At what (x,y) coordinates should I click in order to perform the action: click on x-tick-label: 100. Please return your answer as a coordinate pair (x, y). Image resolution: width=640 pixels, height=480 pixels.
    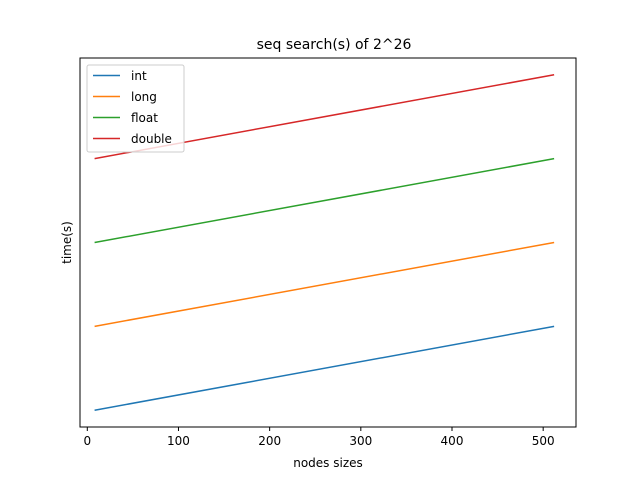
    Looking at the image, I should click on (178, 441).